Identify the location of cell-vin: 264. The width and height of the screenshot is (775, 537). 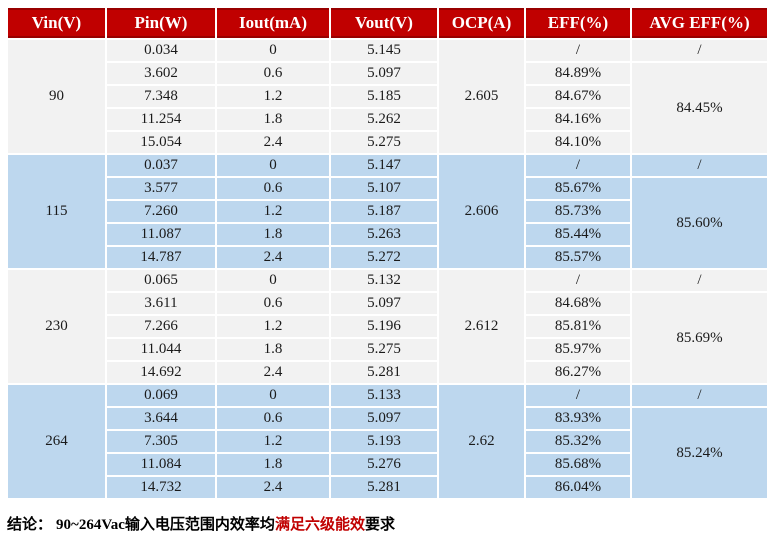
(56, 441).